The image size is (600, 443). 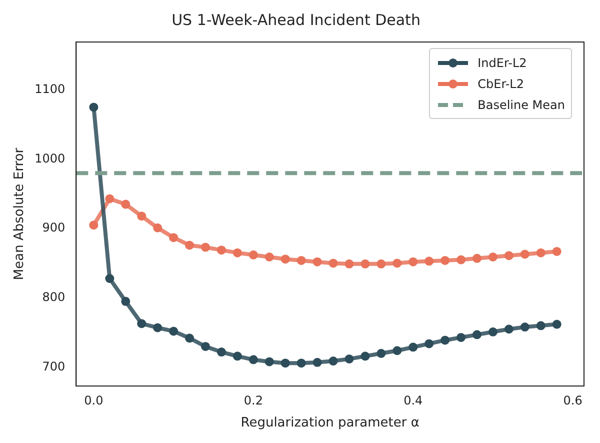 What do you see at coordinates (502, 63) in the screenshot?
I see `legend-label: IndEr-L2` at bounding box center [502, 63].